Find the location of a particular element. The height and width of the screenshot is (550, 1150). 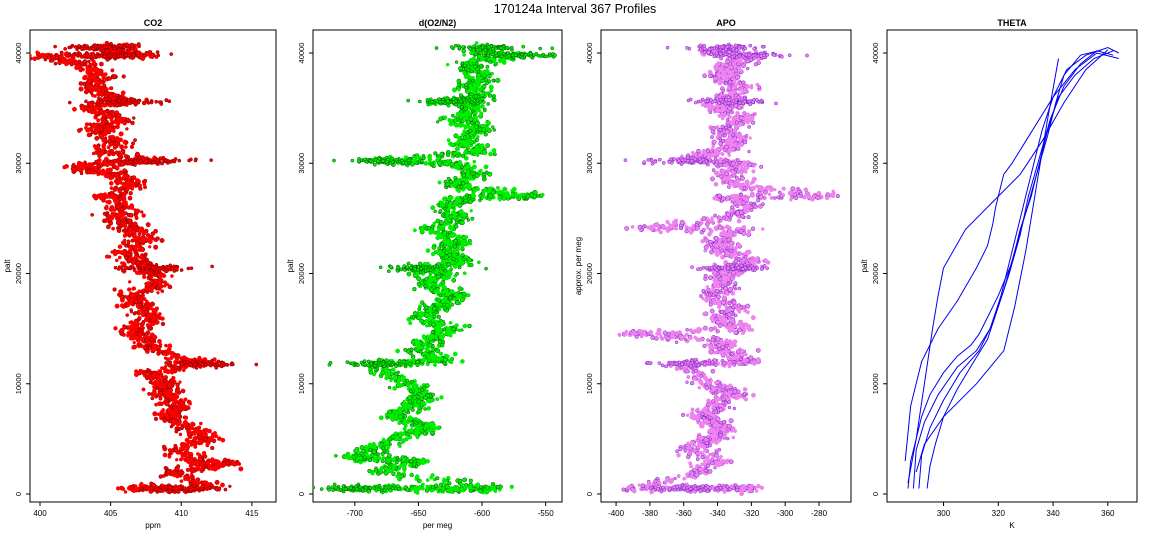

y-axis-label: palt is located at coordinates (290, 266).